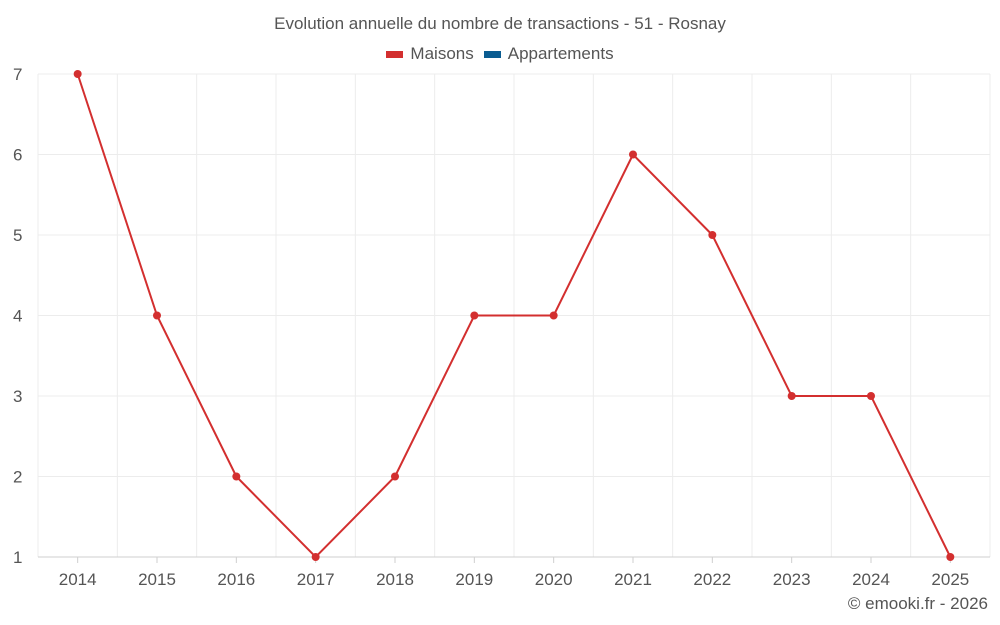  Describe the element at coordinates (17, 155) in the screenshot. I see `y-tick-label: 6` at that location.